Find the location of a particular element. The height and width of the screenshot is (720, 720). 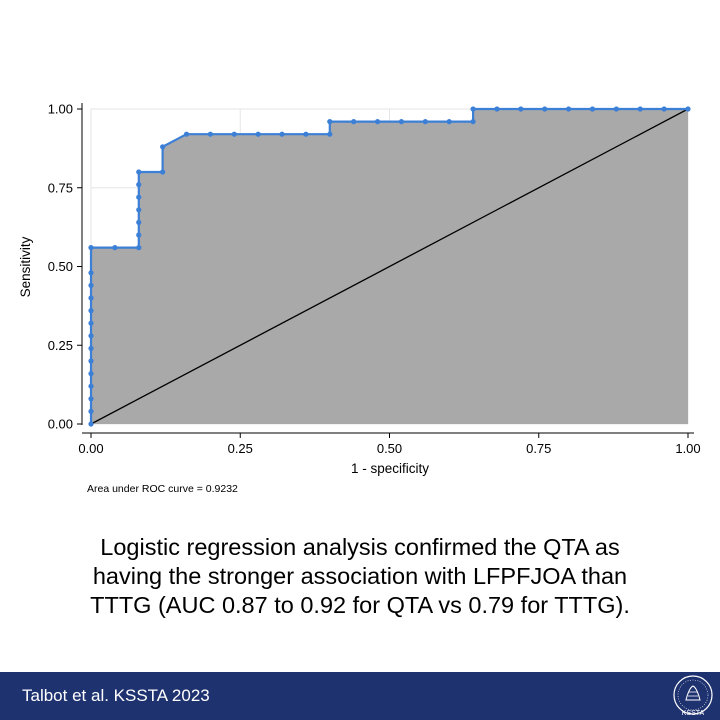

x-tick-label: 0.00 is located at coordinates (90, 448).